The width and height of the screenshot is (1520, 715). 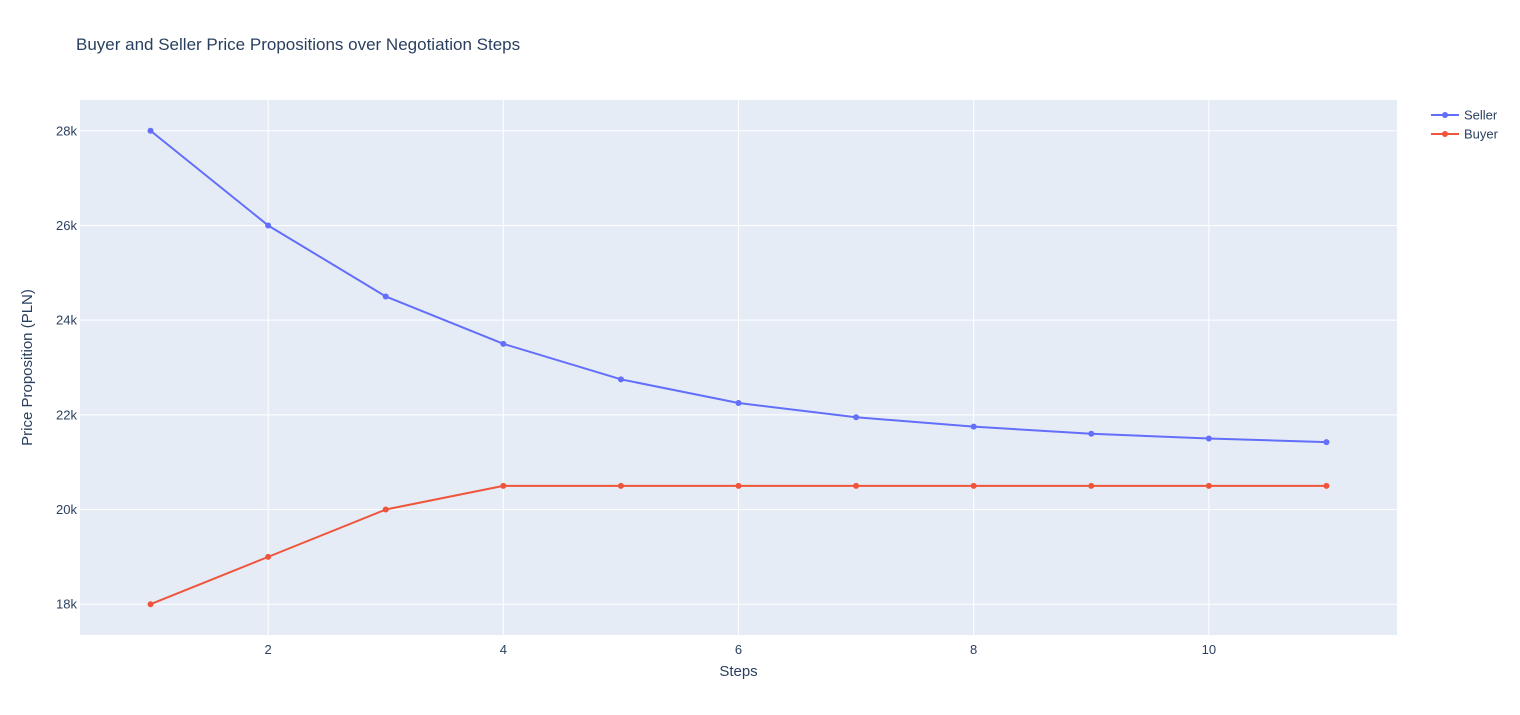 I want to click on y-tick-label: 20k, so click(x=66, y=509).